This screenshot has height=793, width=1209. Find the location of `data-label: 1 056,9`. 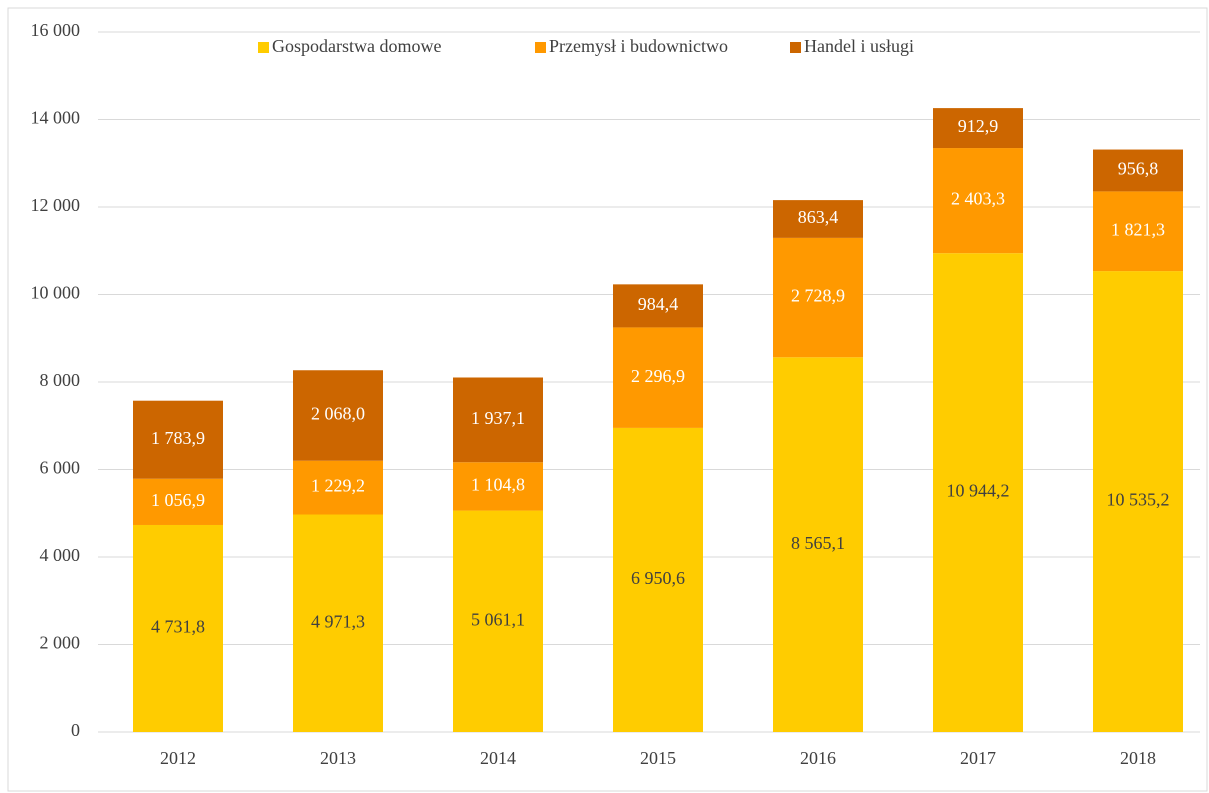

data-label: 1 056,9 is located at coordinates (178, 500).